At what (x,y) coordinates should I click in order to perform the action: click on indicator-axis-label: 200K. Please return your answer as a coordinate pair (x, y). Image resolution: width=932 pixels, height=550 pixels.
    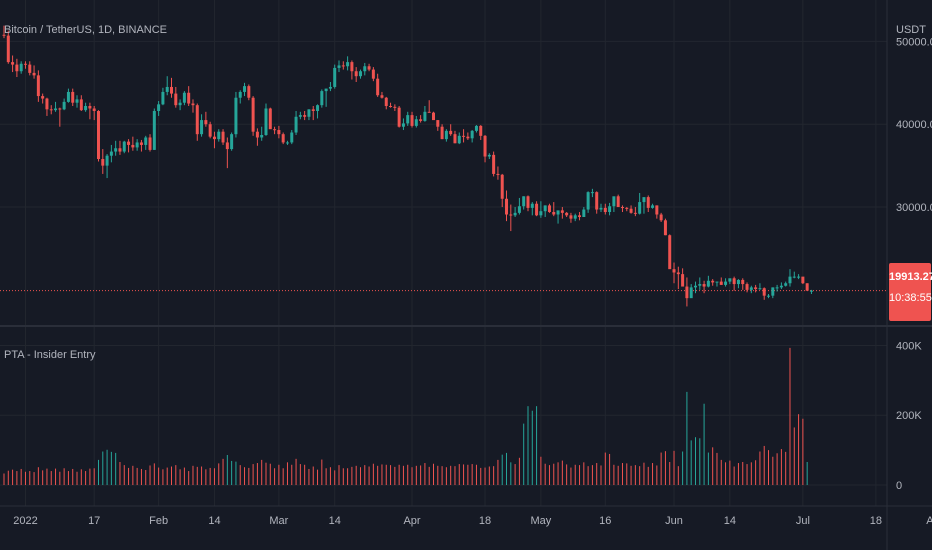
    Looking at the image, I should click on (909, 416).